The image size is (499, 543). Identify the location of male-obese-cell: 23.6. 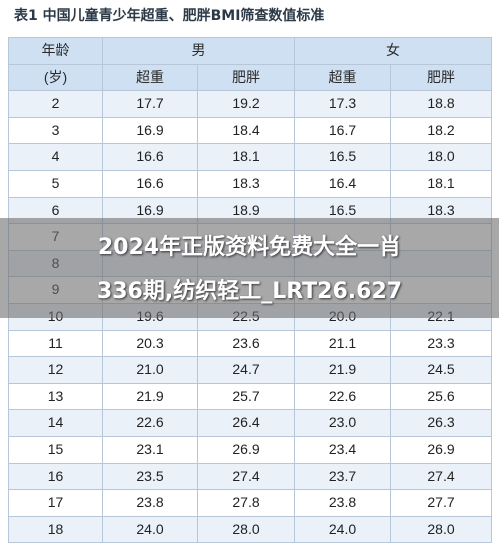
(246, 343).